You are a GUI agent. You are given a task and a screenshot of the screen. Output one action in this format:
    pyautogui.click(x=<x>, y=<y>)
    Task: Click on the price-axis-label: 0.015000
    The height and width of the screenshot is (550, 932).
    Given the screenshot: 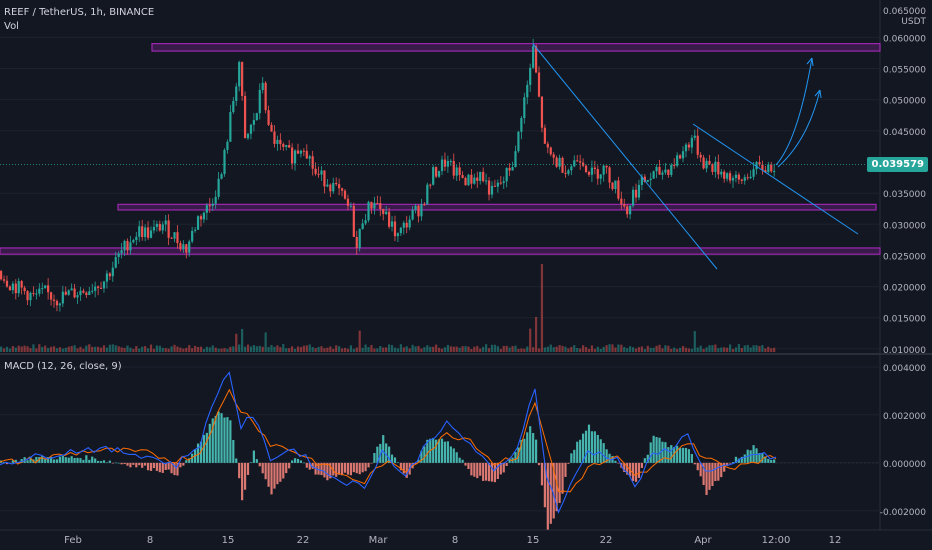 What is the action you would take?
    pyautogui.click(x=904, y=320)
    